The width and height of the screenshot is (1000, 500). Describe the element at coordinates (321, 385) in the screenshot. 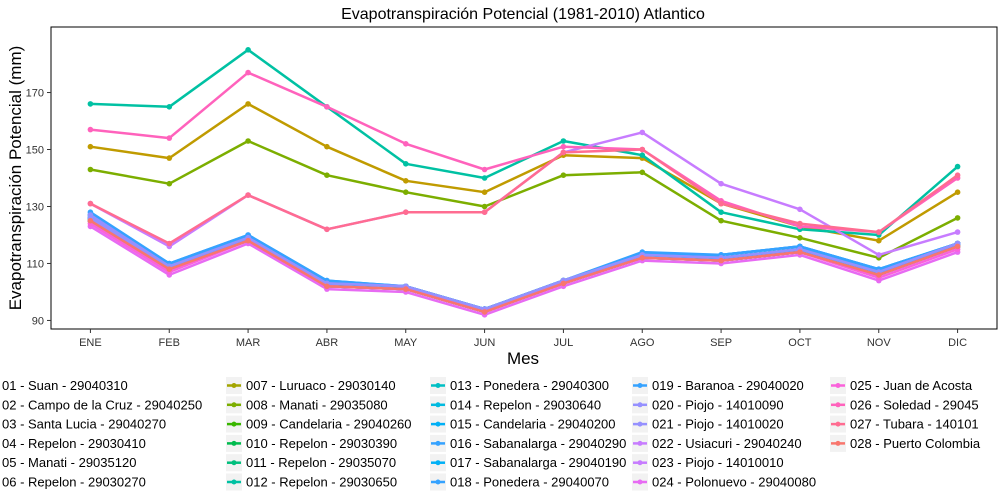

I see `legend-label: 007 - Luruaco - 29030140` at that location.